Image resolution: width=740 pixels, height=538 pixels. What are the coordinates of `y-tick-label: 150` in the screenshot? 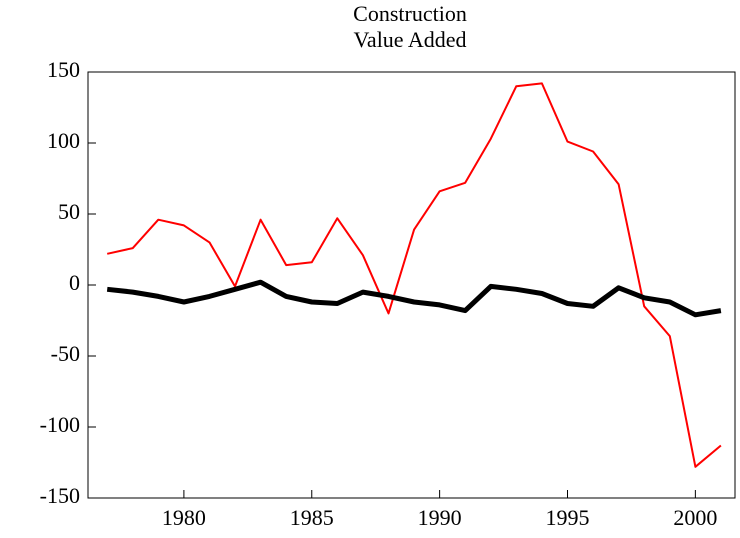 It's located at (63, 69).